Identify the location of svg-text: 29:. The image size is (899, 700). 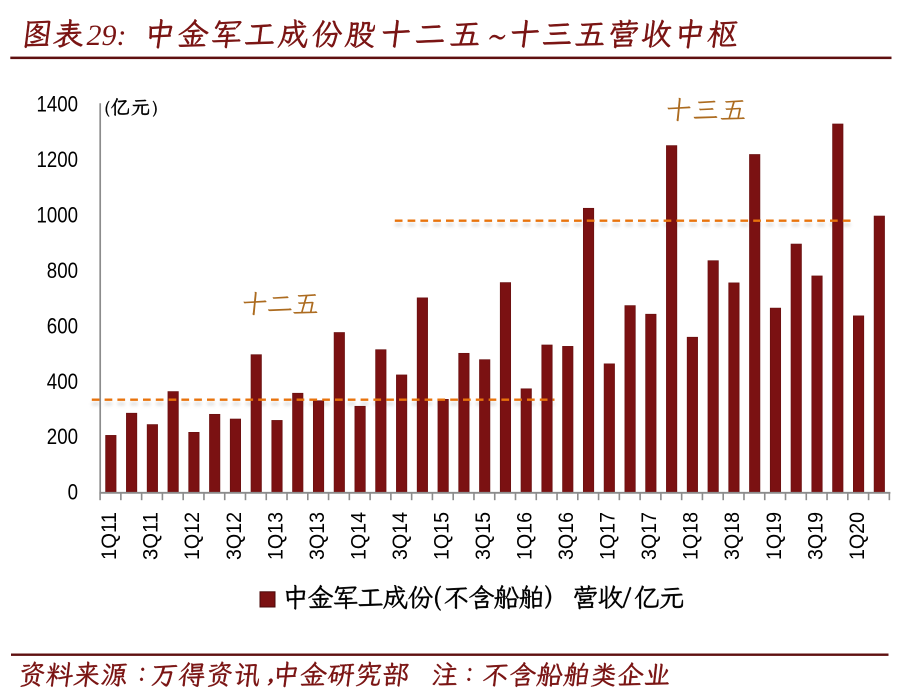
(107, 35).